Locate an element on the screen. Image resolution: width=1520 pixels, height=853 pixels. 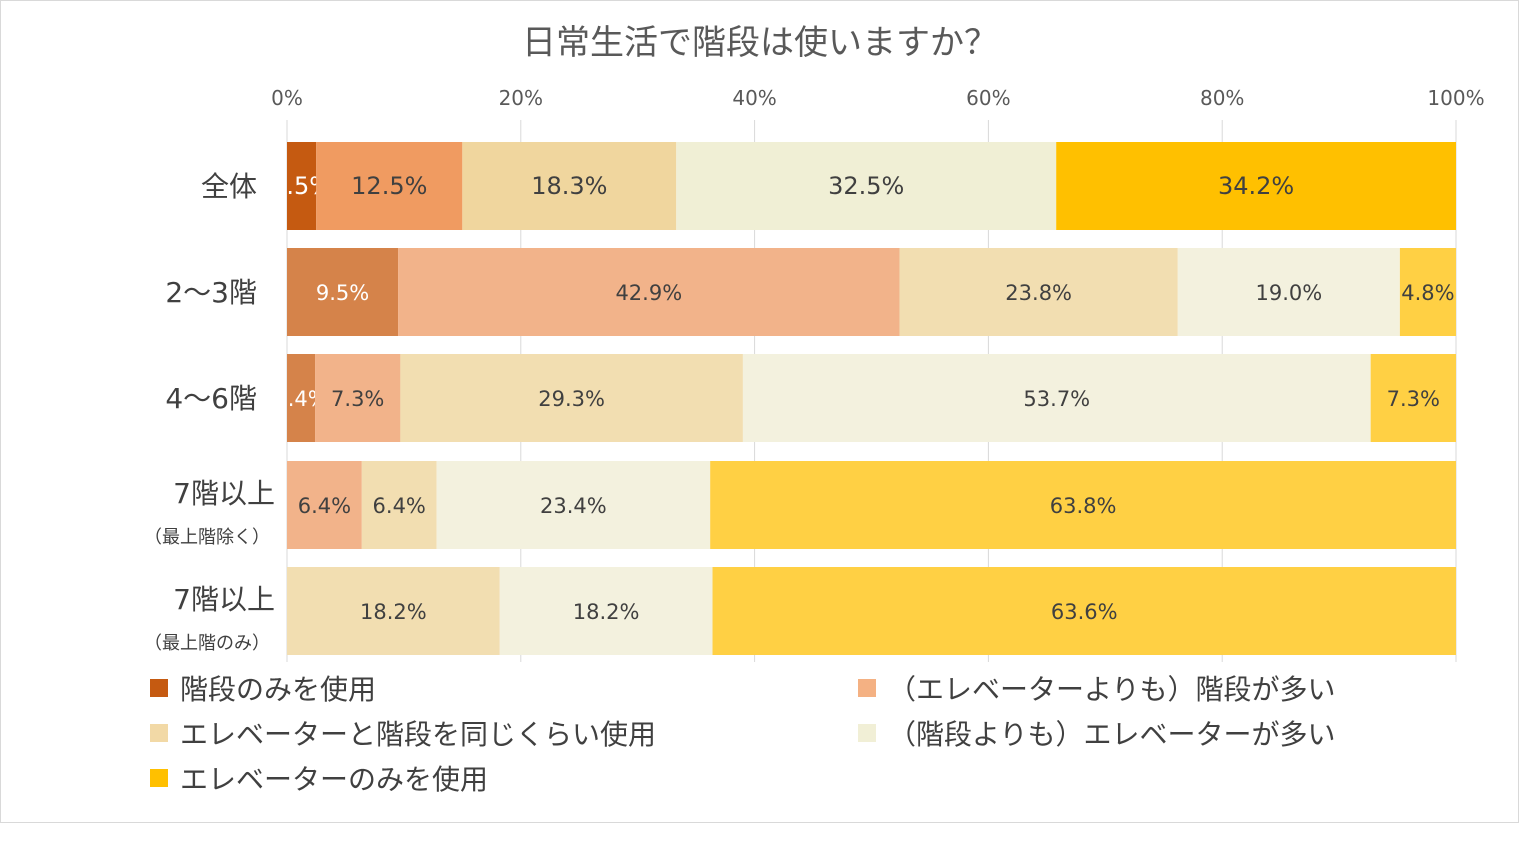
data-label: 63.6% is located at coordinates (1084, 612).